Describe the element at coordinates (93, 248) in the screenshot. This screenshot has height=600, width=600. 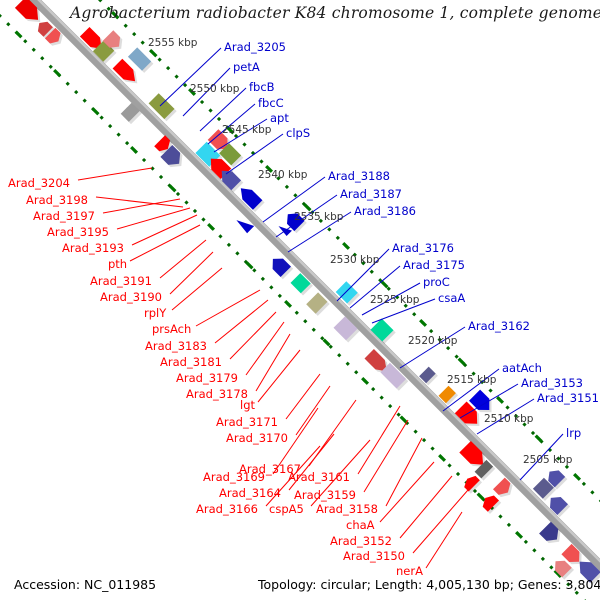
I see `gene-label-forward-4: Arad_3193` at that location.